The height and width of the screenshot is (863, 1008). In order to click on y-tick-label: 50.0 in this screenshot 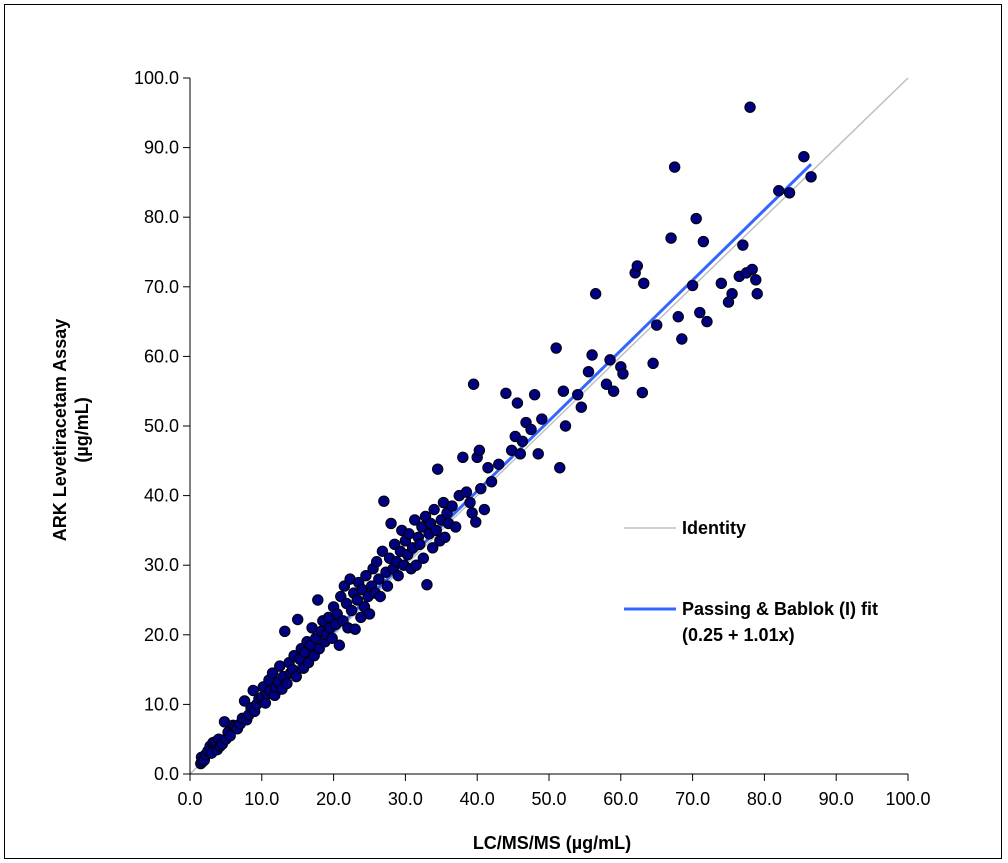, I will do `click(161, 426)`.